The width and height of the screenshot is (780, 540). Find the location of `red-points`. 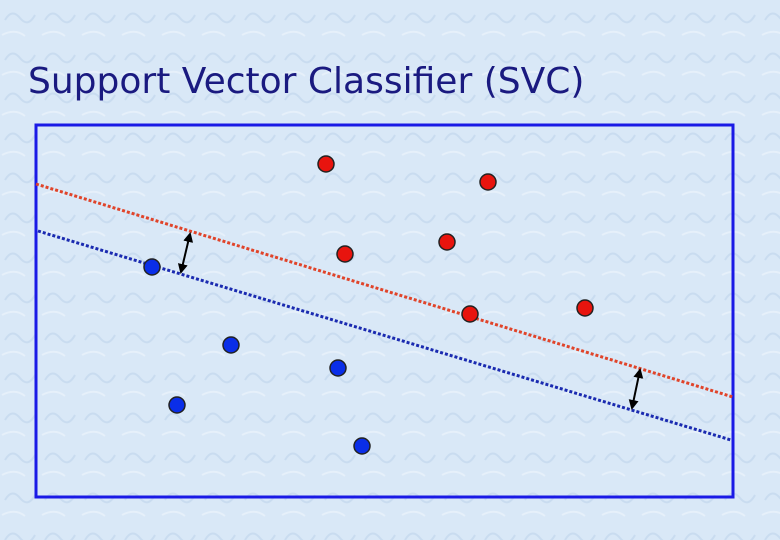

red-points is located at coordinates (455, 239).